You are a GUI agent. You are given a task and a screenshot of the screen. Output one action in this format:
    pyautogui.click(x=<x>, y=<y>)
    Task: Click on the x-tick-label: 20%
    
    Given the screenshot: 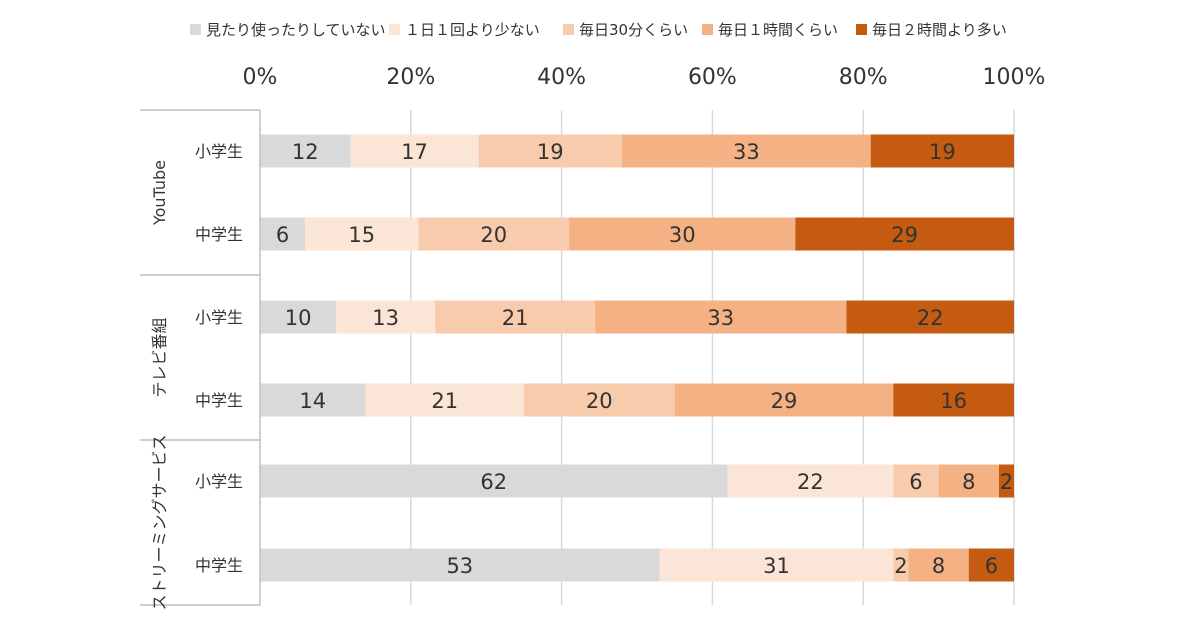 What is the action you would take?
    pyautogui.click(x=410, y=77)
    